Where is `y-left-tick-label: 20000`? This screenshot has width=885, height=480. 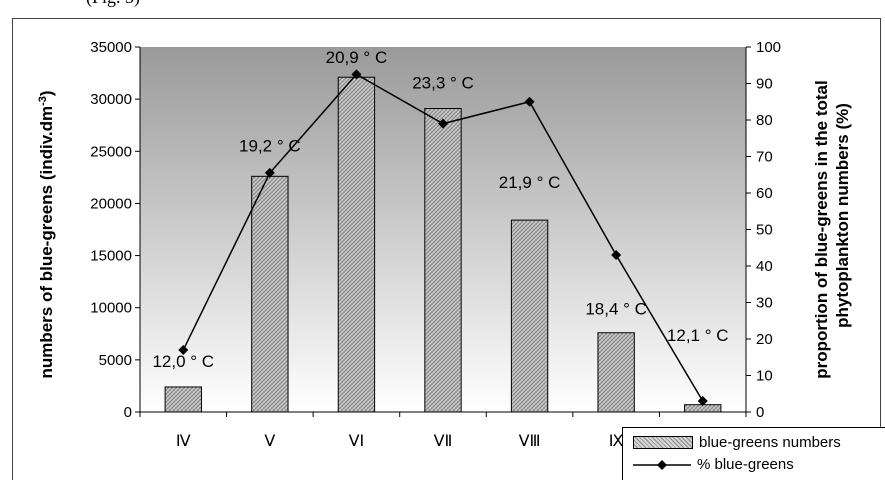 y-left-tick-label: 20000 is located at coordinates (111, 203).